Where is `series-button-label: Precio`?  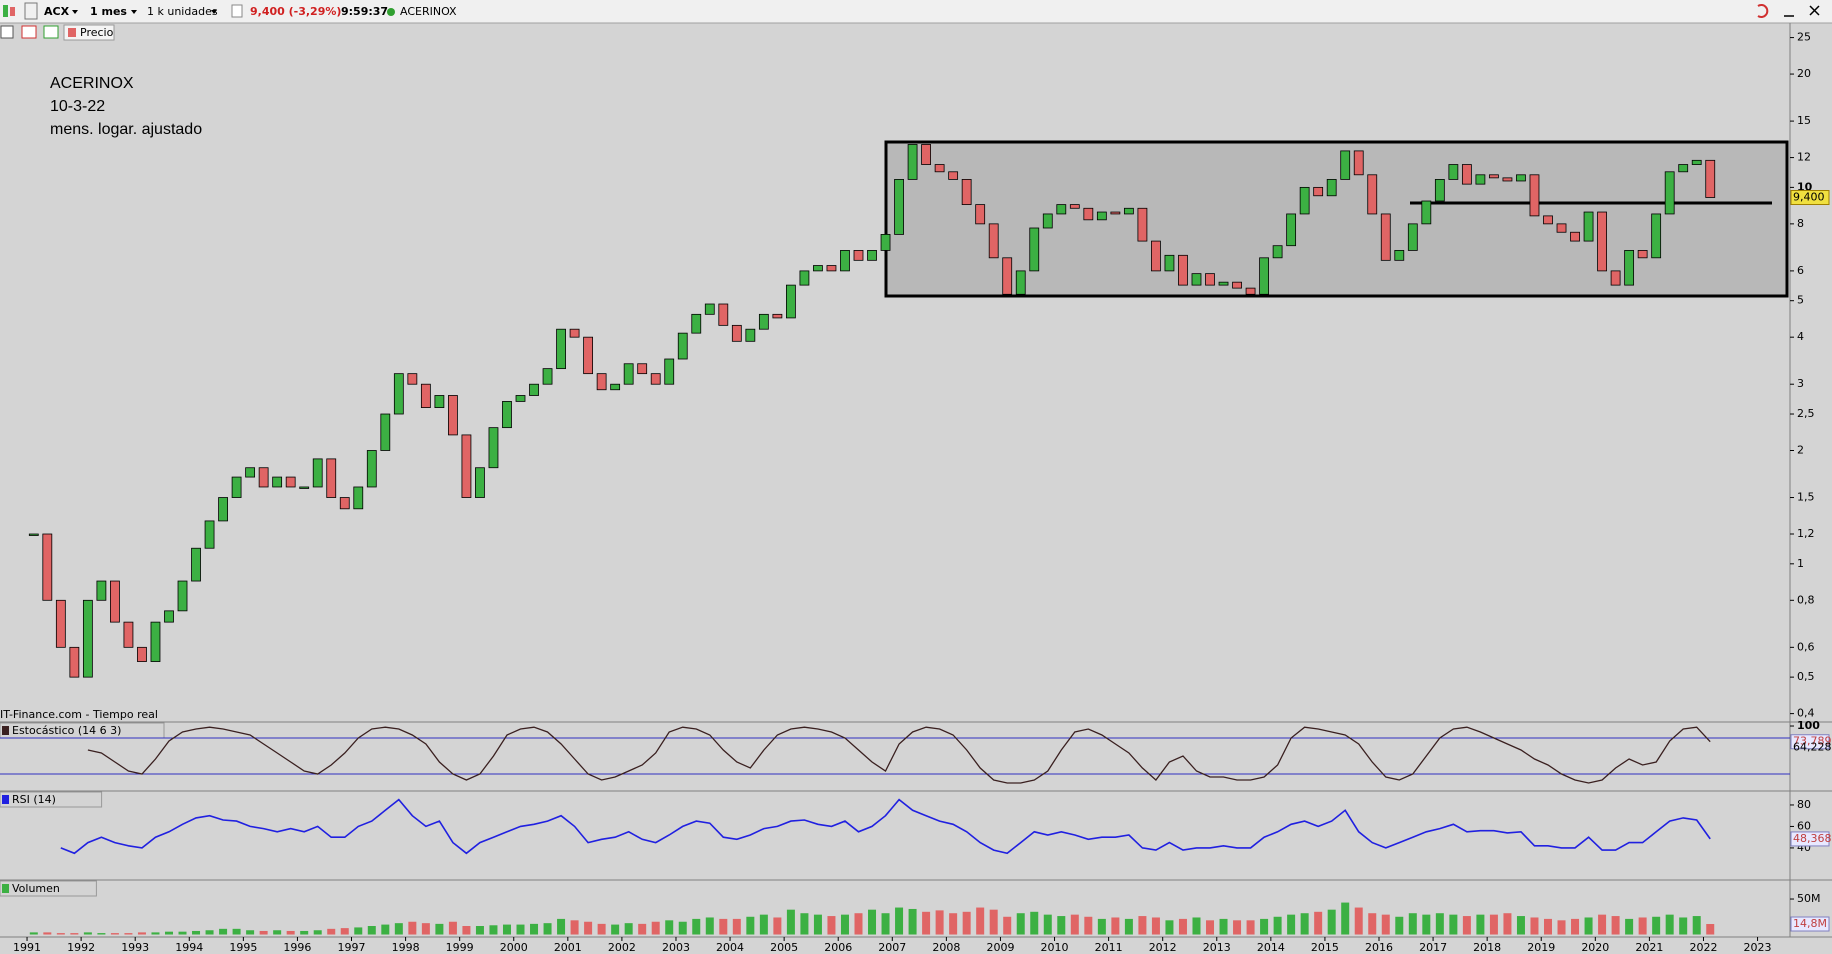 series-button-label: Precio is located at coordinates (97, 32).